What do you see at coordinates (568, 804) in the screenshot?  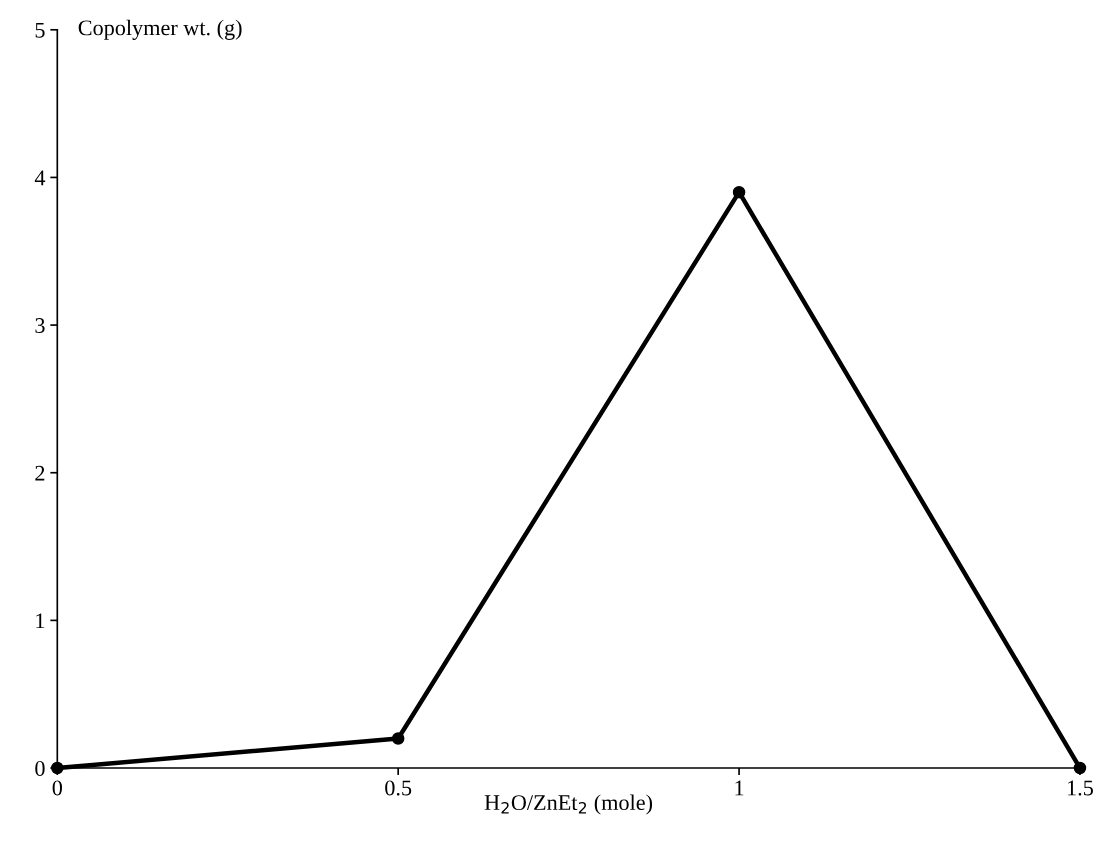 I see `x-axis-title: H$_{2}$O/ZnEt$_{2}$ (mole)` at bounding box center [568, 804].